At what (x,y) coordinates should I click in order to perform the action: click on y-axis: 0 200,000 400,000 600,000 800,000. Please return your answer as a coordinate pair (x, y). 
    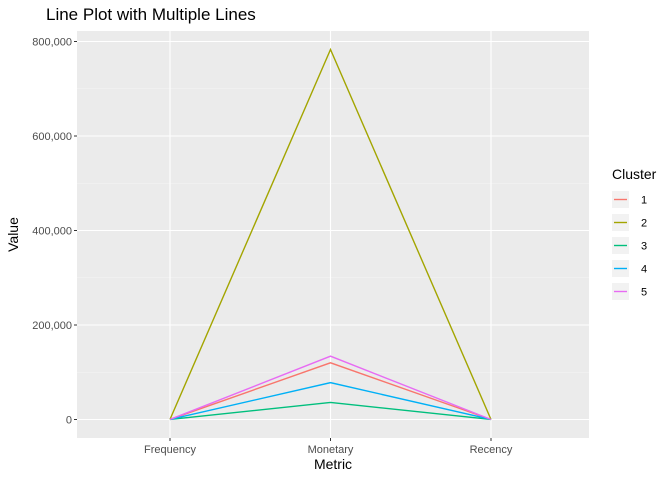
    Looking at the image, I should click on (54, 232).